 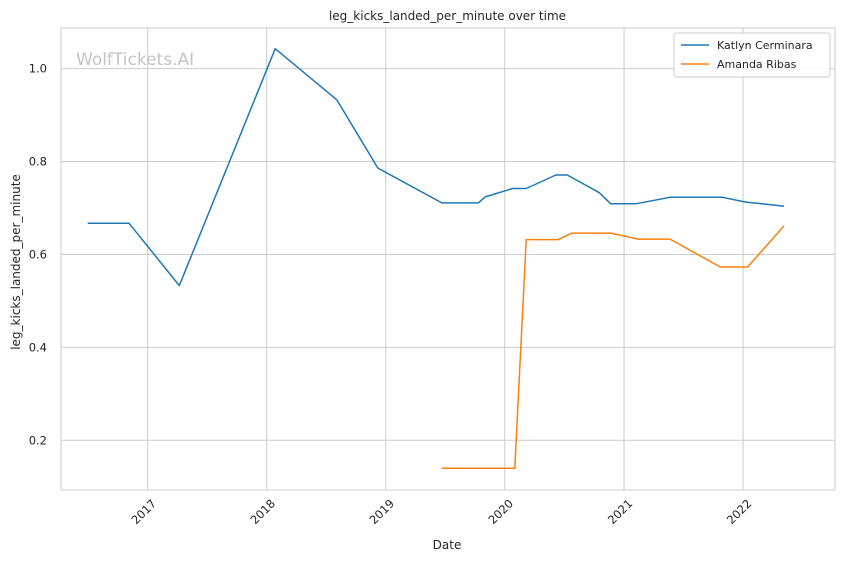 I want to click on legend-label-katlyn-cerminara: Katlyn Cerminara, so click(x=765, y=45).